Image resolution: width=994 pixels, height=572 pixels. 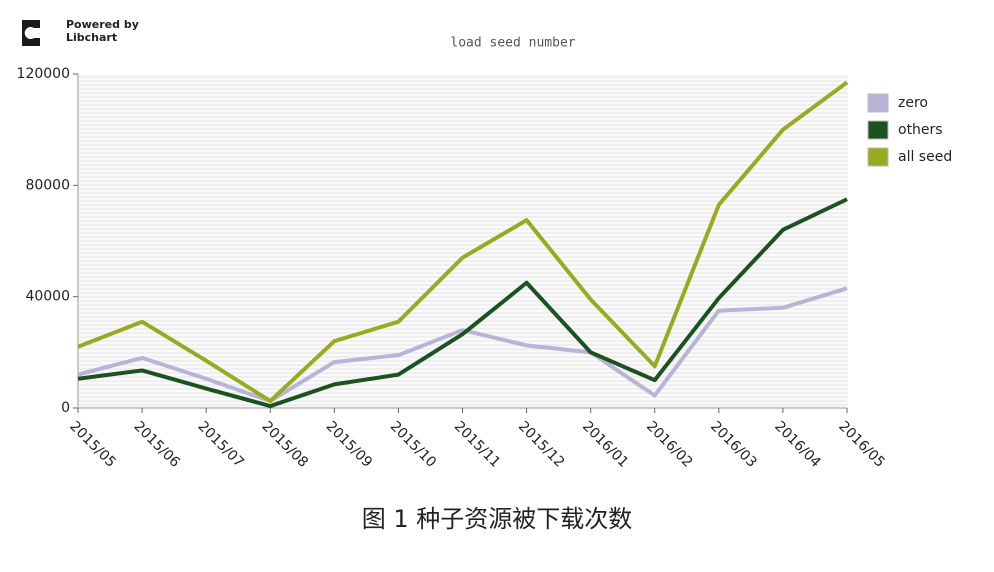 What do you see at coordinates (925, 157) in the screenshot?
I see `legend-label: all seed` at bounding box center [925, 157].